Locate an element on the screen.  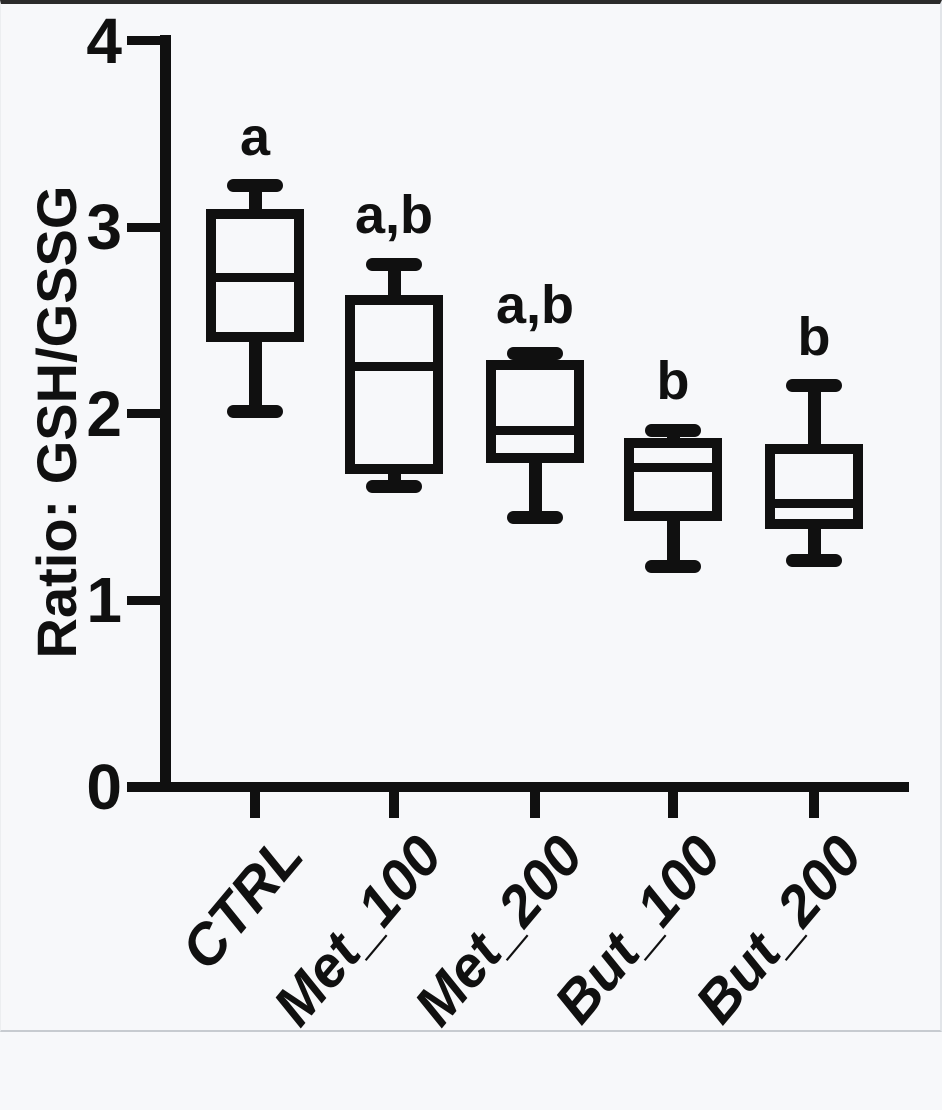
significance-label: a is located at coordinates (255, 136).